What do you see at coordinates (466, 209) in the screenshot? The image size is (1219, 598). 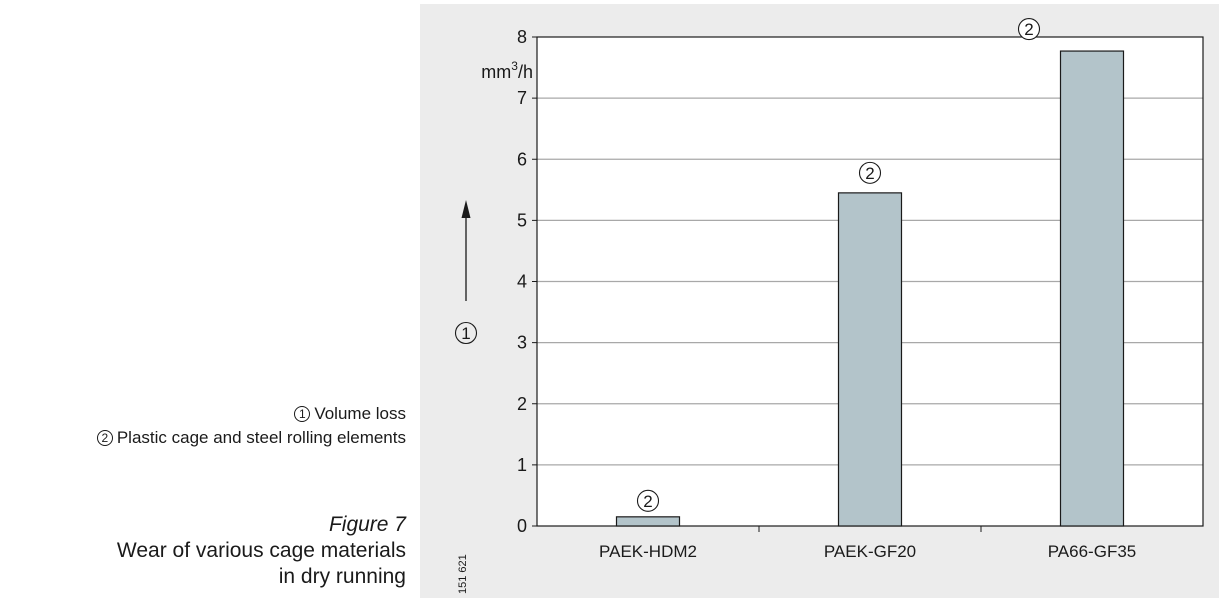 I see `y-axis-arrow-head` at bounding box center [466, 209].